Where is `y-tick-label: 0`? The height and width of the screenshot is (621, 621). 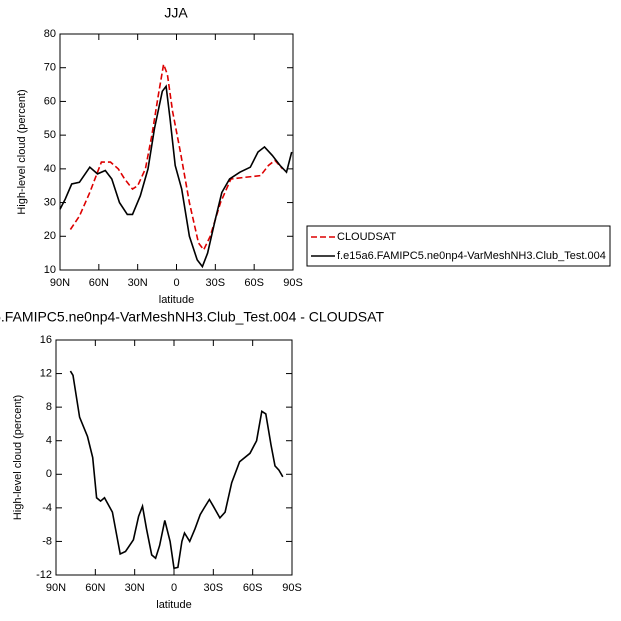 y-tick-label: 0 is located at coordinates (49, 474).